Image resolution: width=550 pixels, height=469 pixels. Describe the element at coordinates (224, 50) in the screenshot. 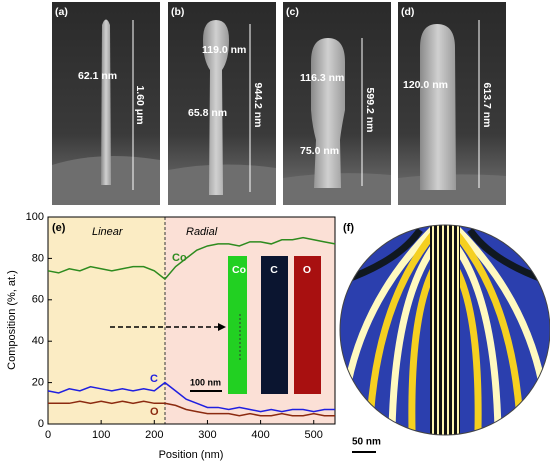

I see `dimension: 119.0 nm` at that location.